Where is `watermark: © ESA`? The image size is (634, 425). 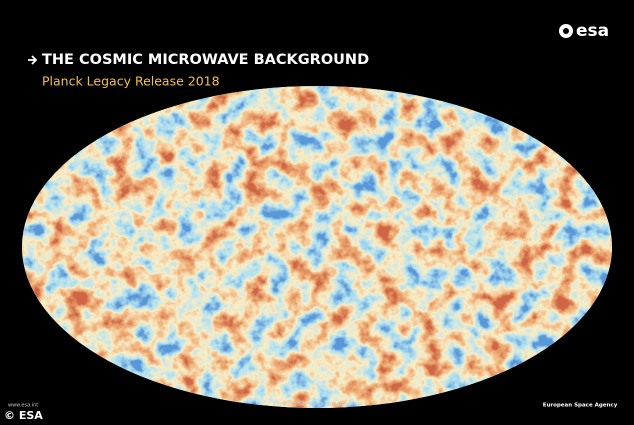 watermark: © ESA is located at coordinates (23, 415).